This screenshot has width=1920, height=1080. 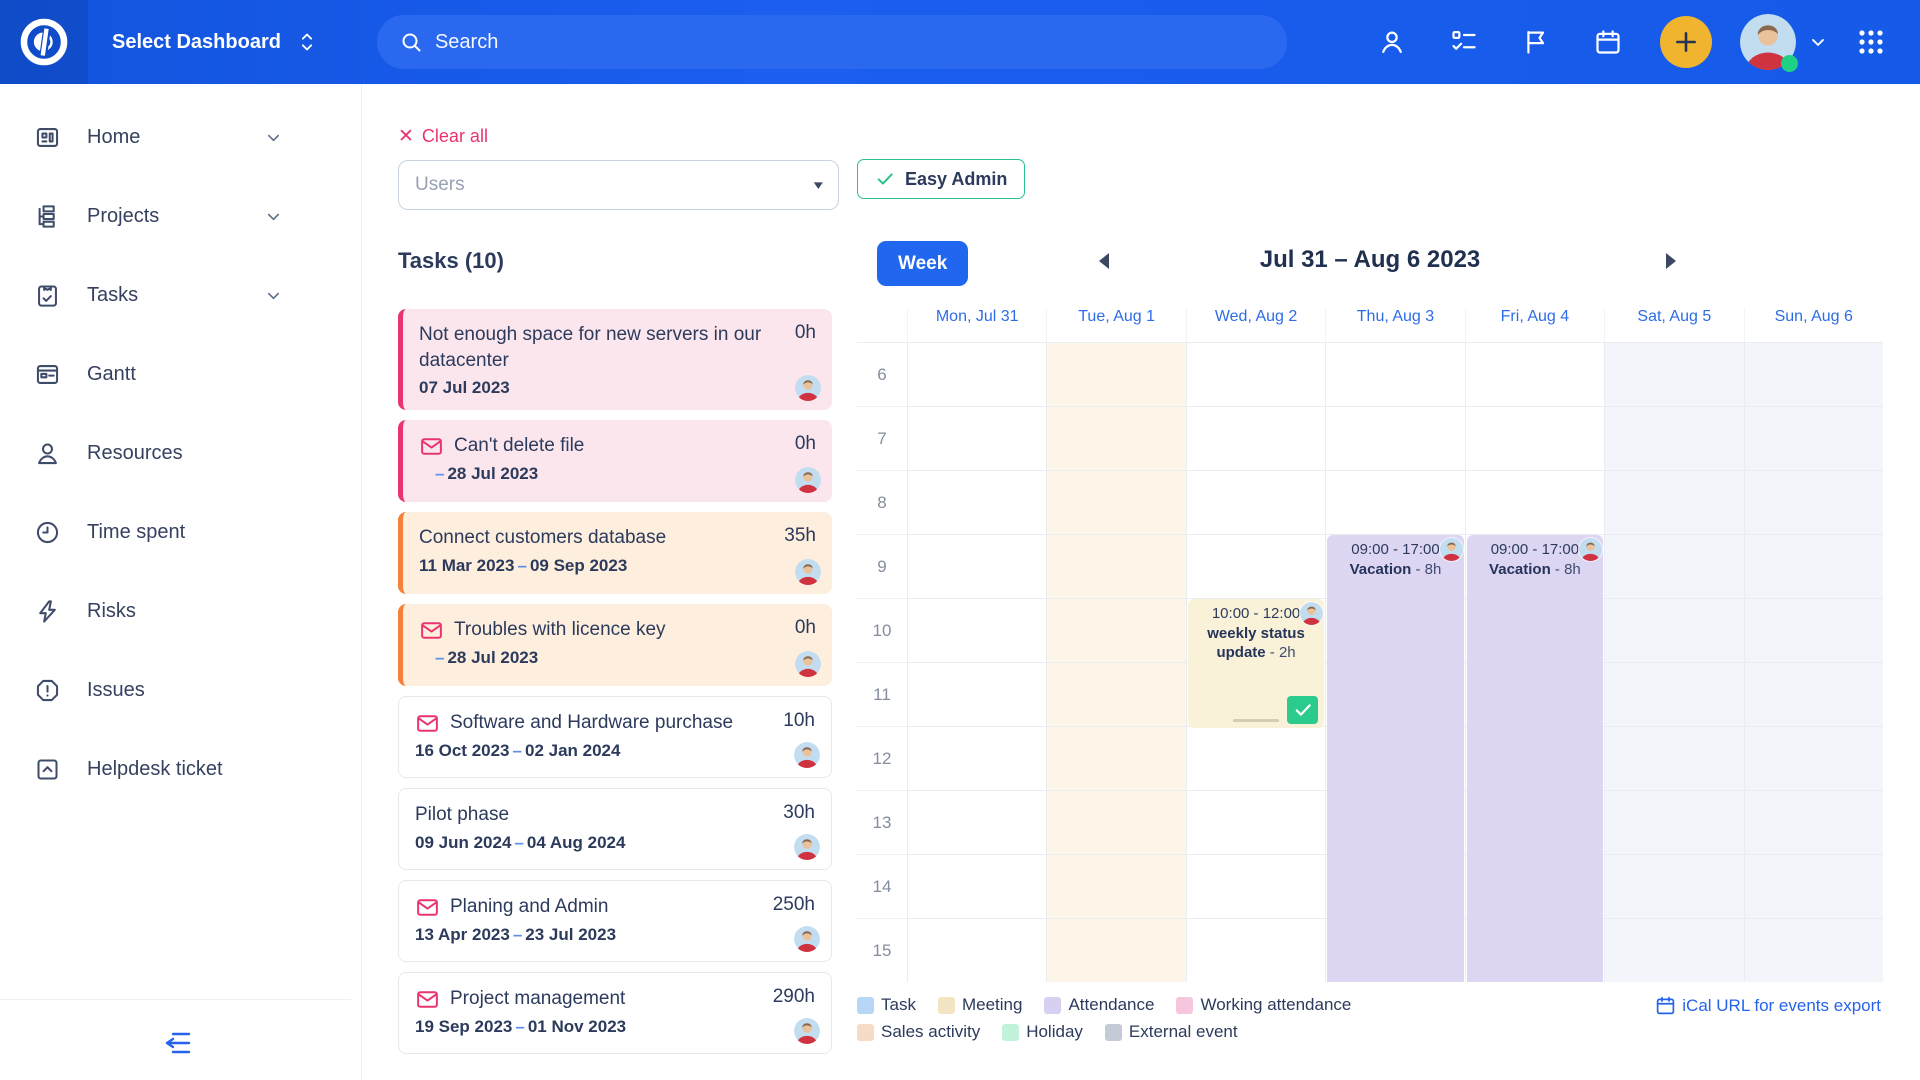 What do you see at coordinates (1818, 42) in the screenshot?
I see `avatar-dropdown-chevron` at bounding box center [1818, 42].